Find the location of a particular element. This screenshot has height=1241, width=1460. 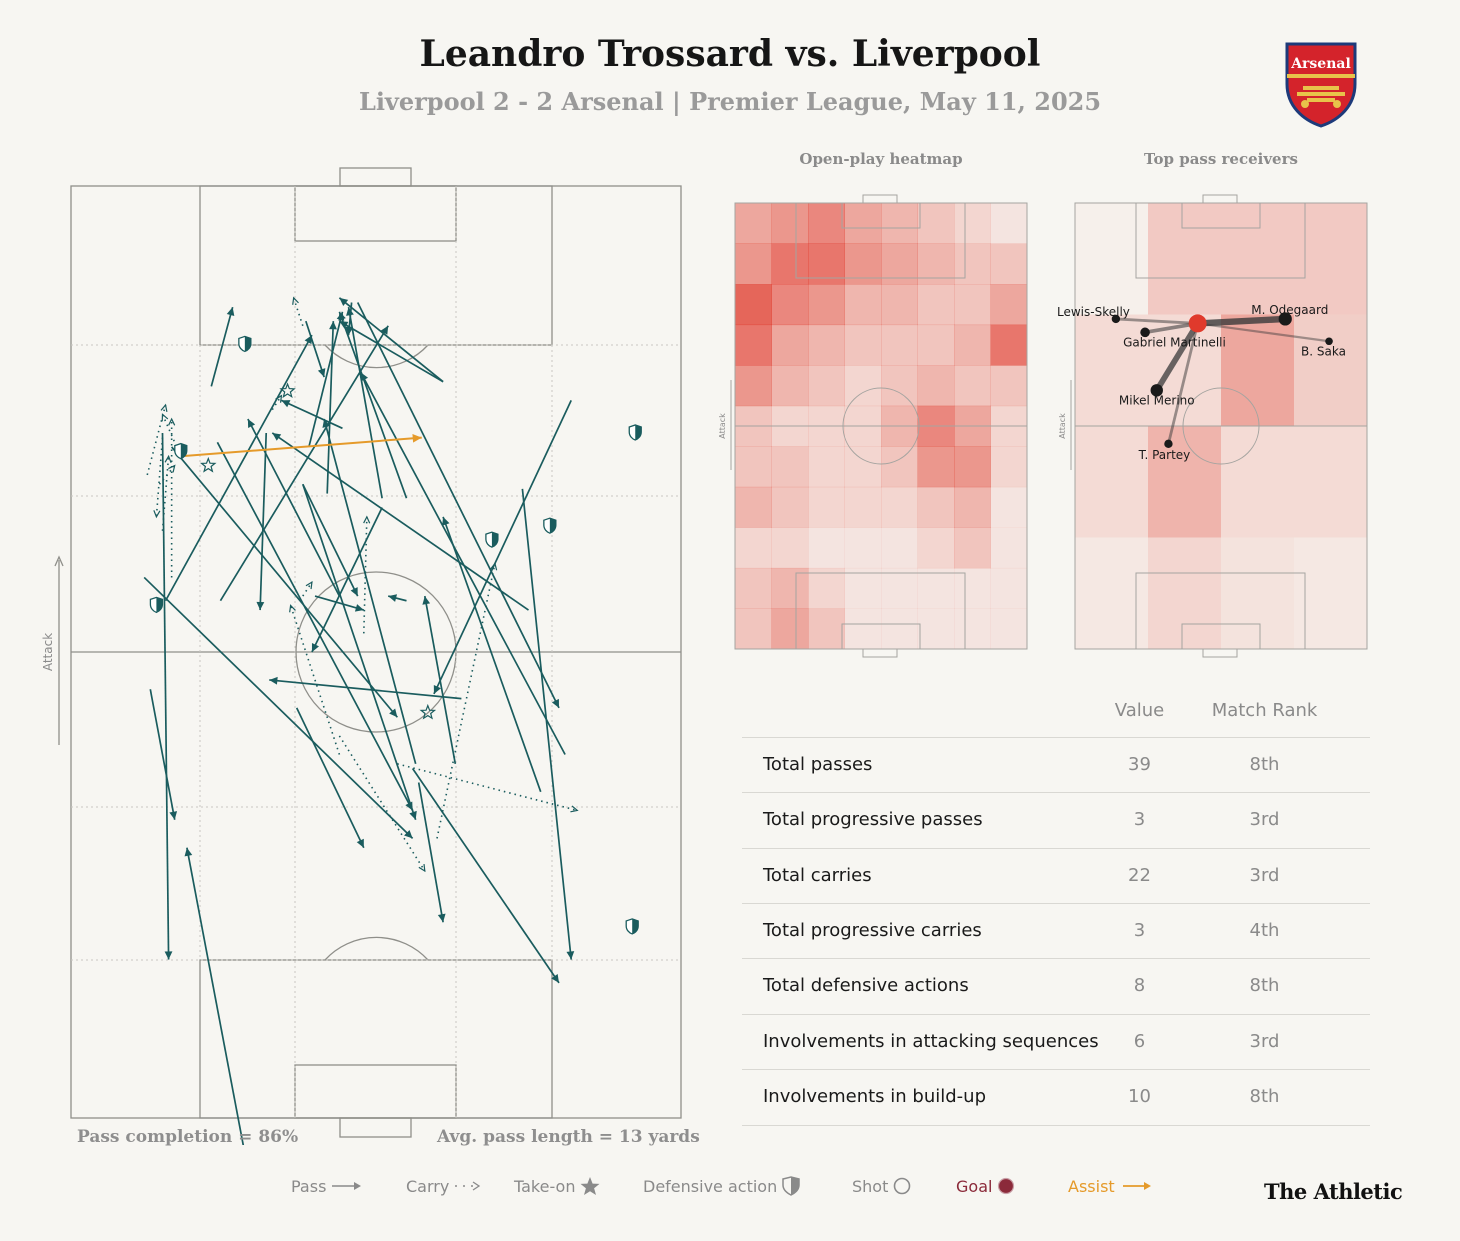

heatmap-attack-label: Attack is located at coordinates (722, 426).